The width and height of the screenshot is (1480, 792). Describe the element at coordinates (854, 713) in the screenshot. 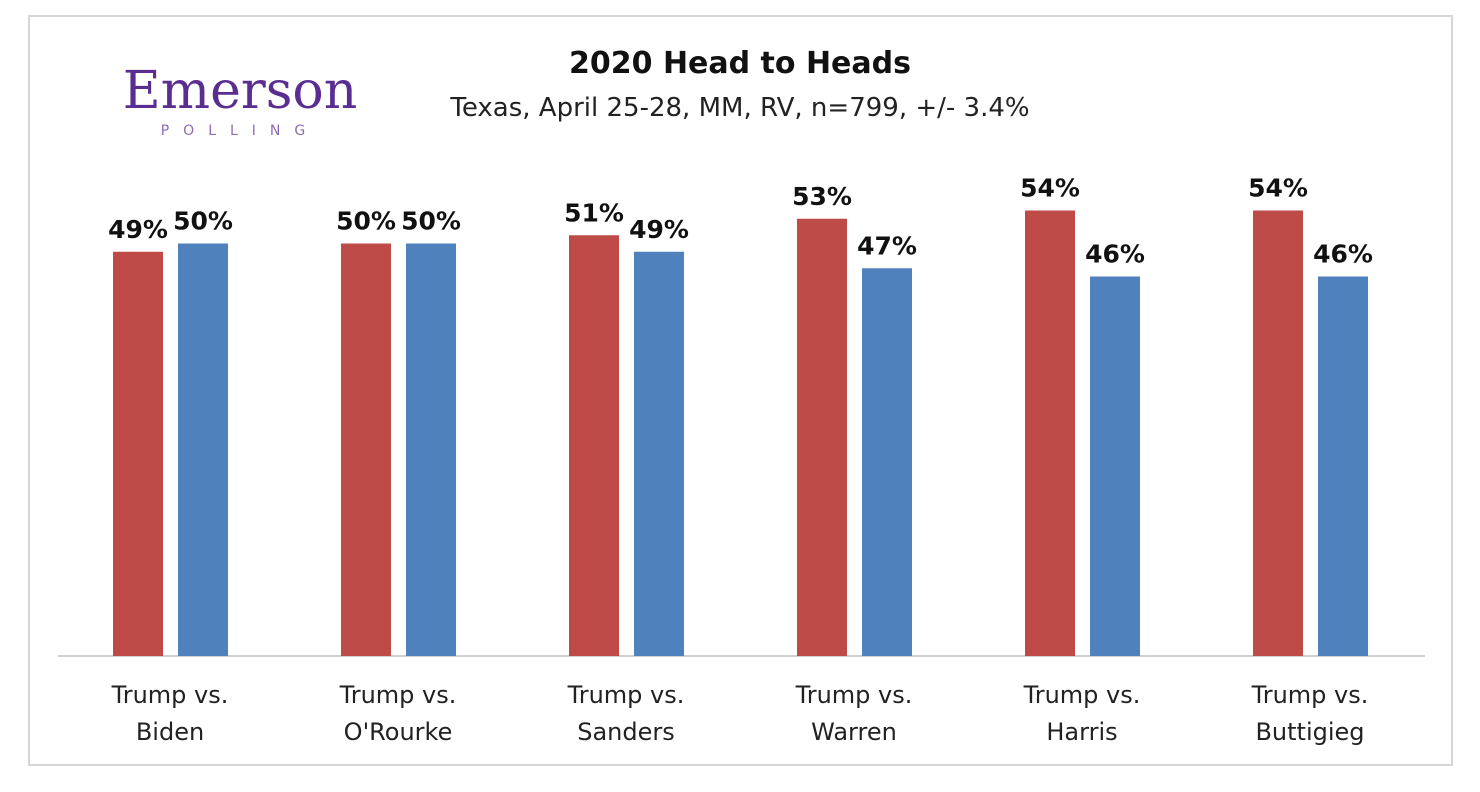

I see `x-tick-label: Trump vs. Warren` at that location.